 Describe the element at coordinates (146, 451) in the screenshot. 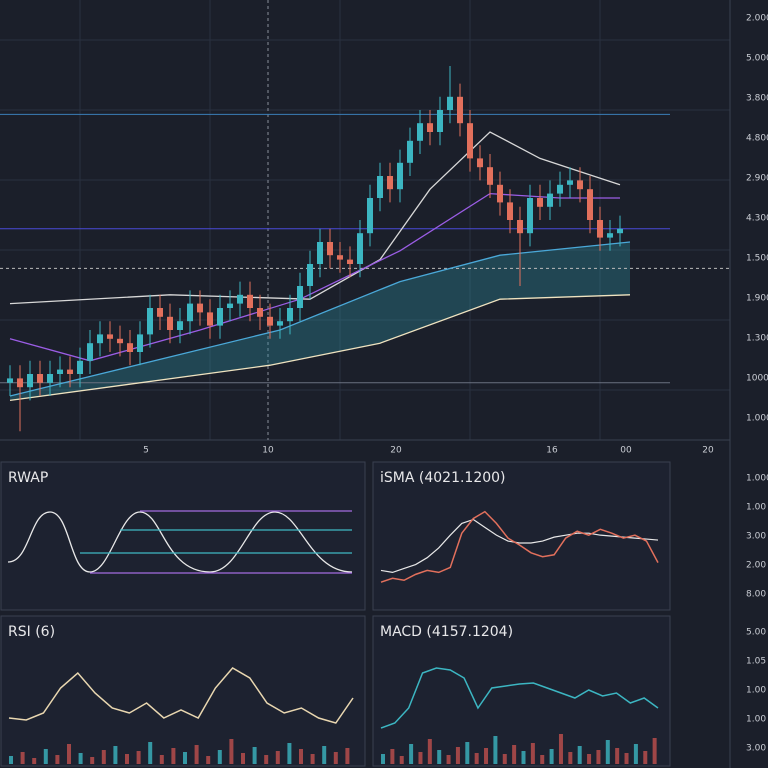

I see `x-label: 5` at that location.